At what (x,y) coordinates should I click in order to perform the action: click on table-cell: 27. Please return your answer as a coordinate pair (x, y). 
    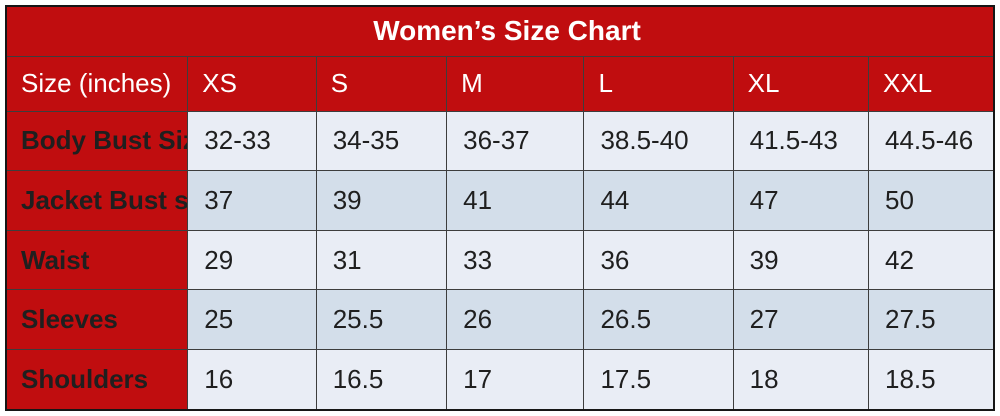
    Looking at the image, I should click on (800, 319).